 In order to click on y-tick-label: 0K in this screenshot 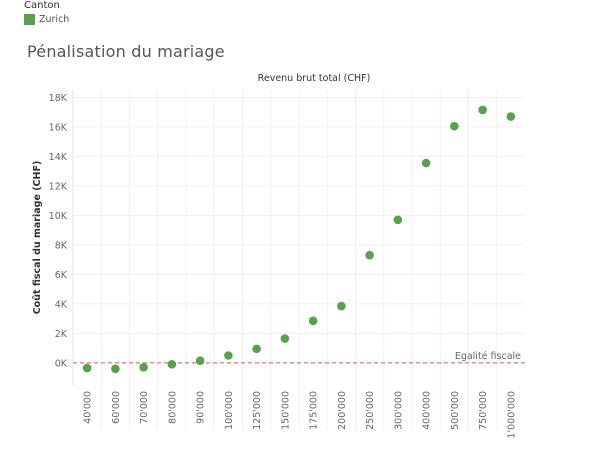, I will do `click(61, 363)`.